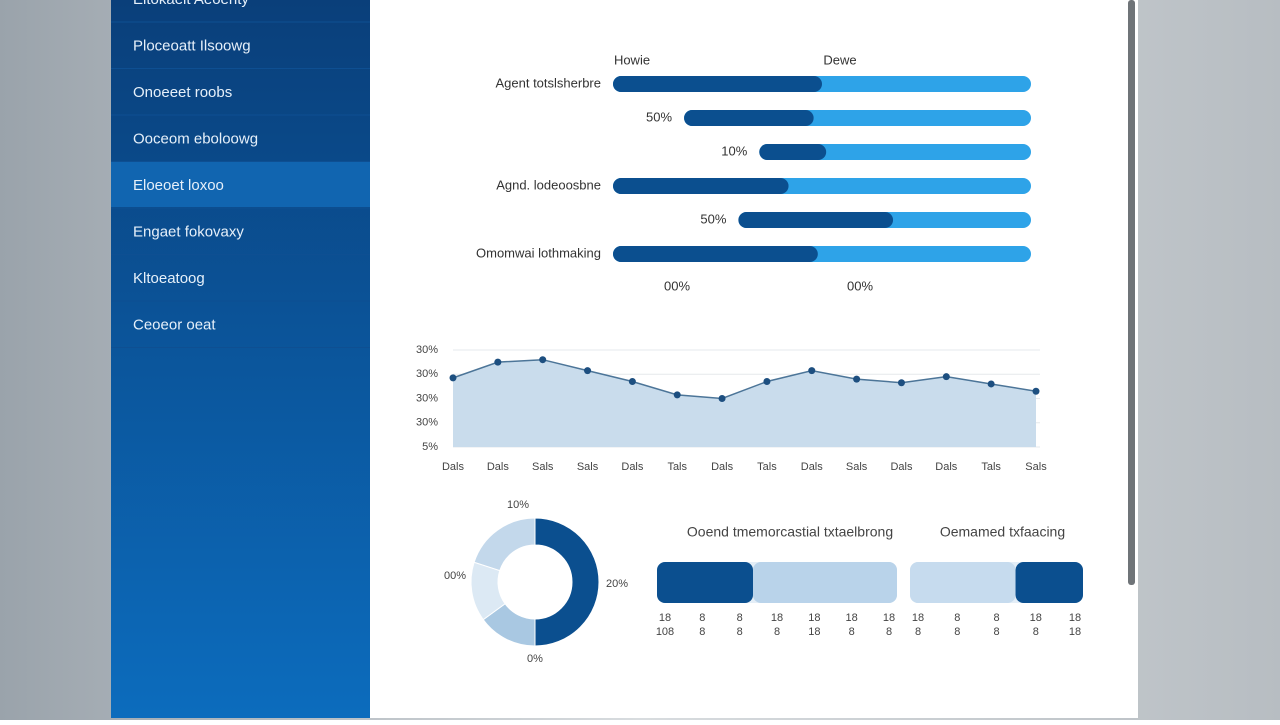 Image resolution: width=1280 pixels, height=725 pixels. Describe the element at coordinates (169, 278) in the screenshot. I see `menu-item: Kltoeatoog` at that location.